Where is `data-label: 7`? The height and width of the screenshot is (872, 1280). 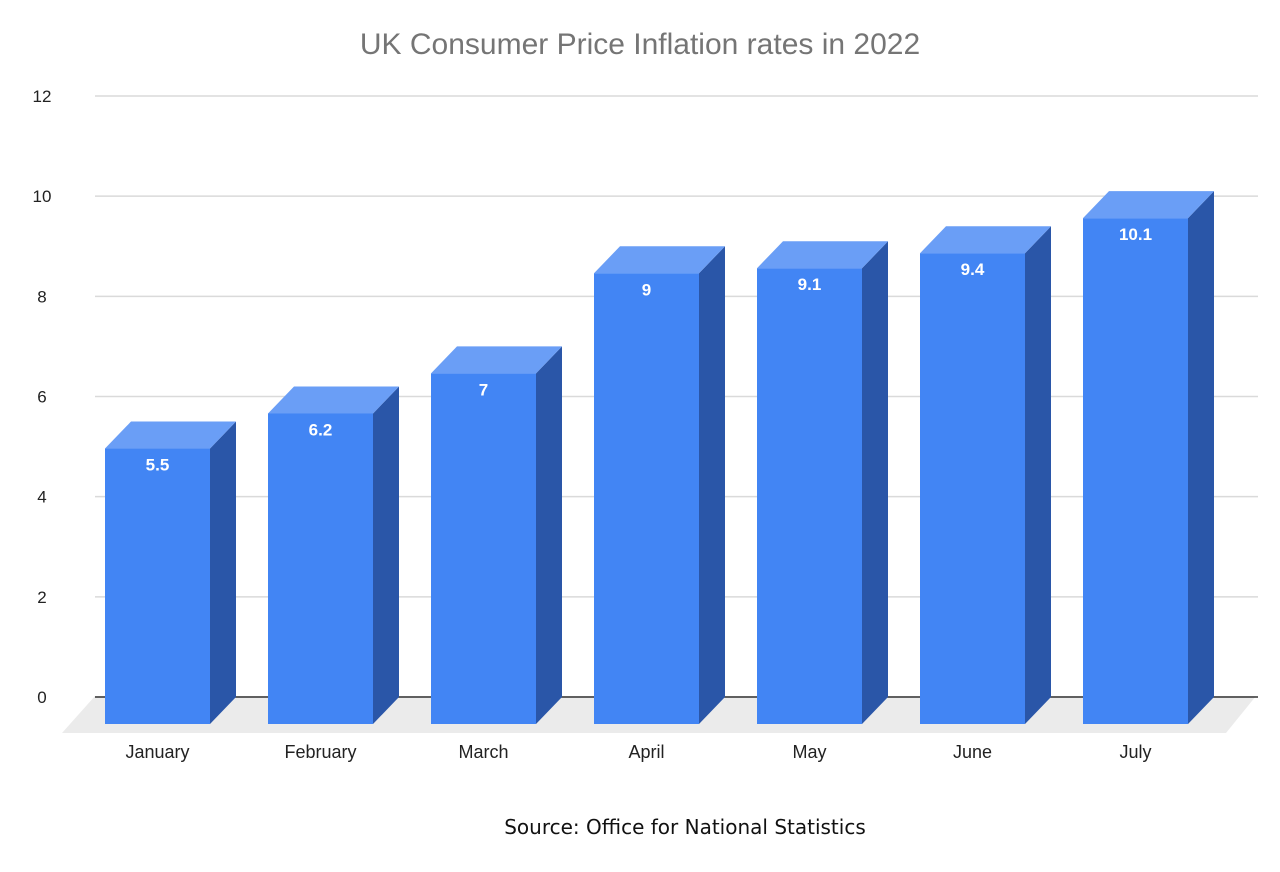
data-label: 7 is located at coordinates (483, 389).